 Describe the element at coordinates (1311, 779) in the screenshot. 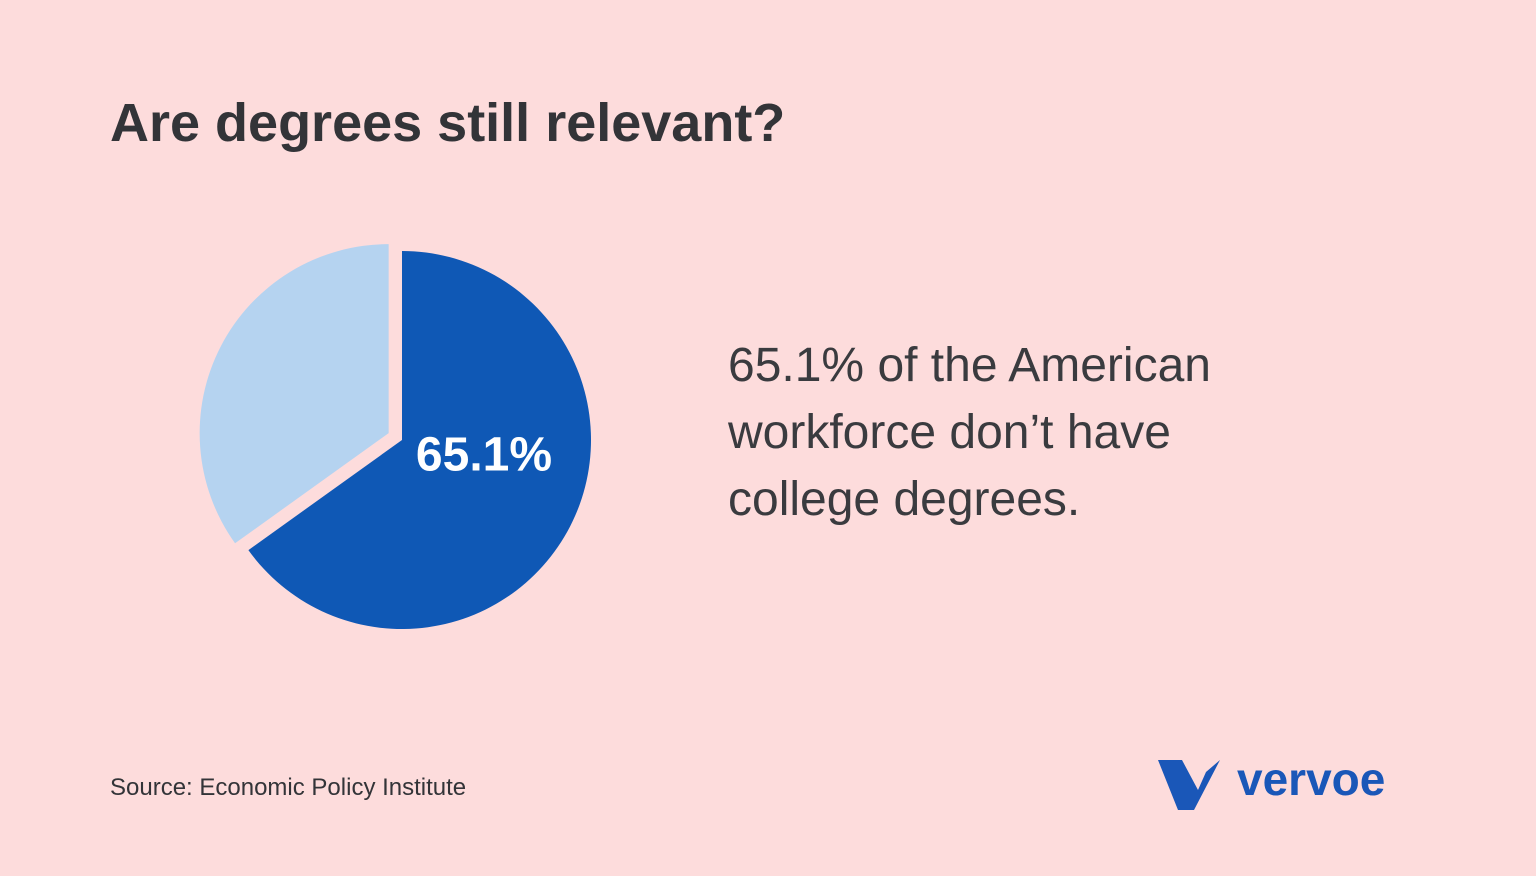

I see `logo-text: vervoe` at that location.